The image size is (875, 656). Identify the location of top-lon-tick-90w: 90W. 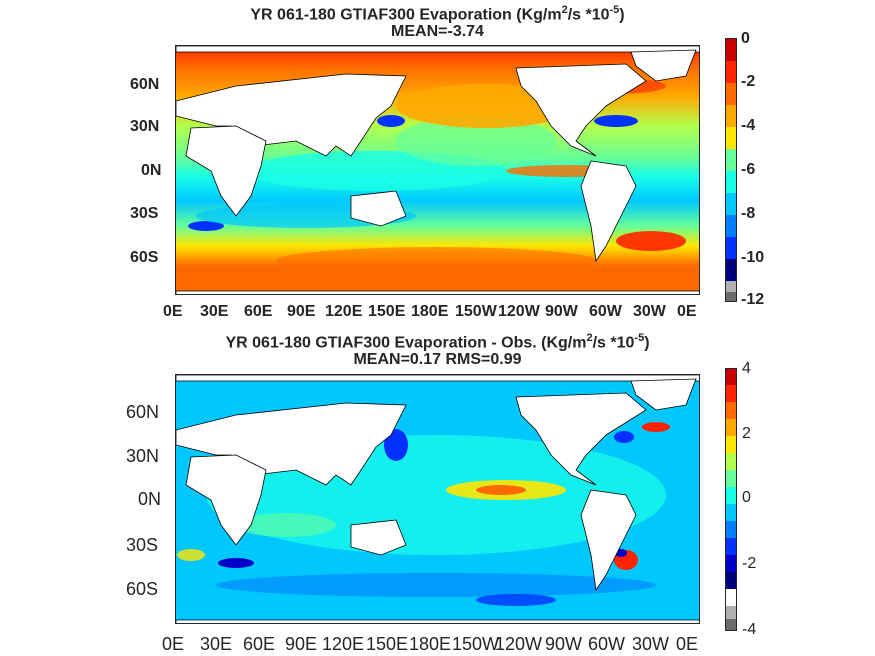
(561, 311).